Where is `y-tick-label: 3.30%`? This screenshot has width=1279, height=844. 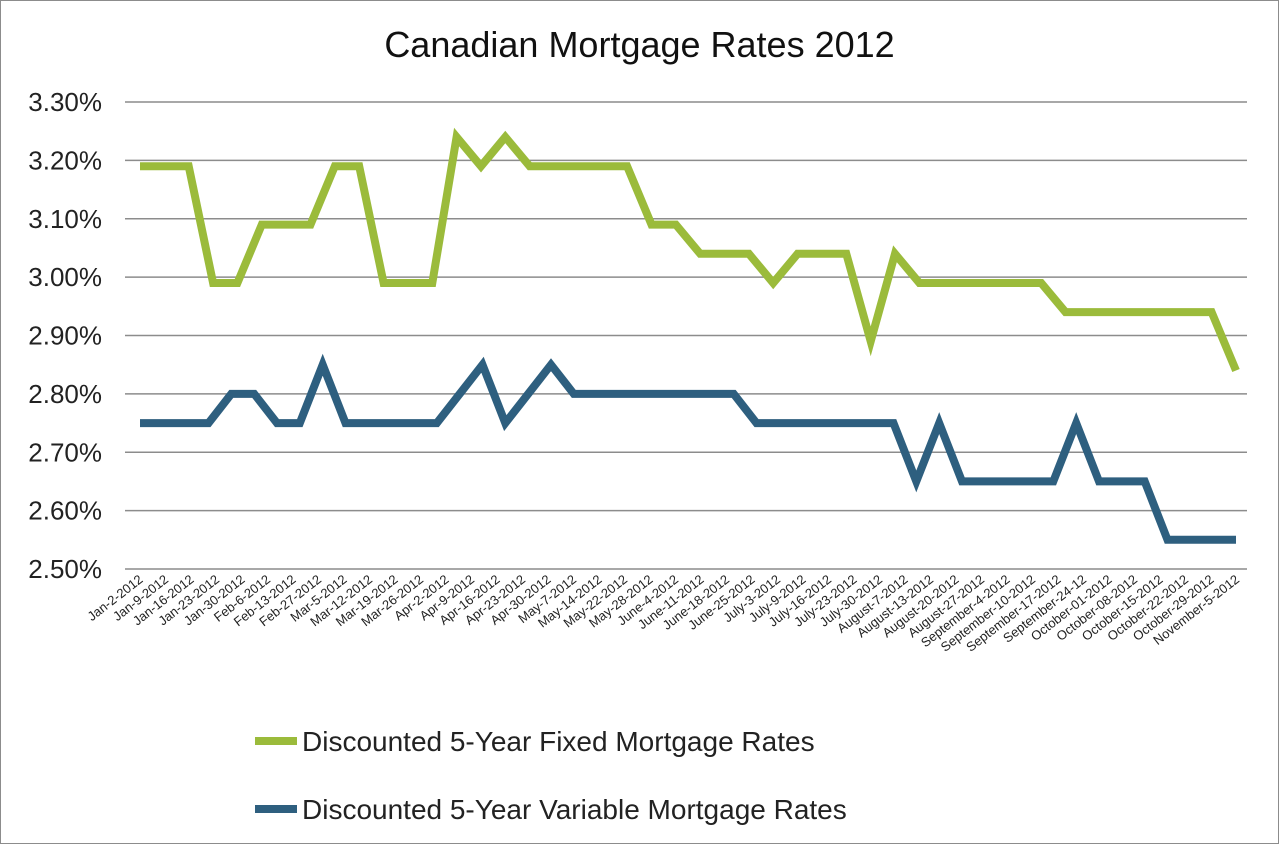 y-tick-label: 3.30% is located at coordinates (65, 102).